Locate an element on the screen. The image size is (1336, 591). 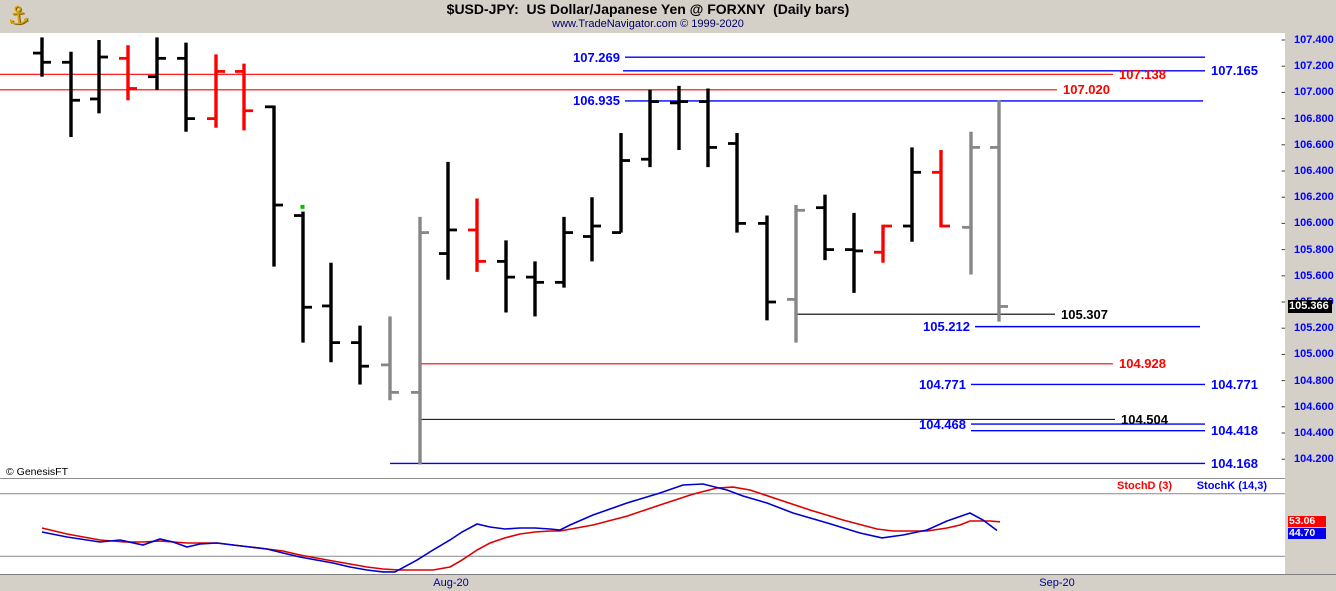
price-level-label: 105.307 is located at coordinates (1084, 314).